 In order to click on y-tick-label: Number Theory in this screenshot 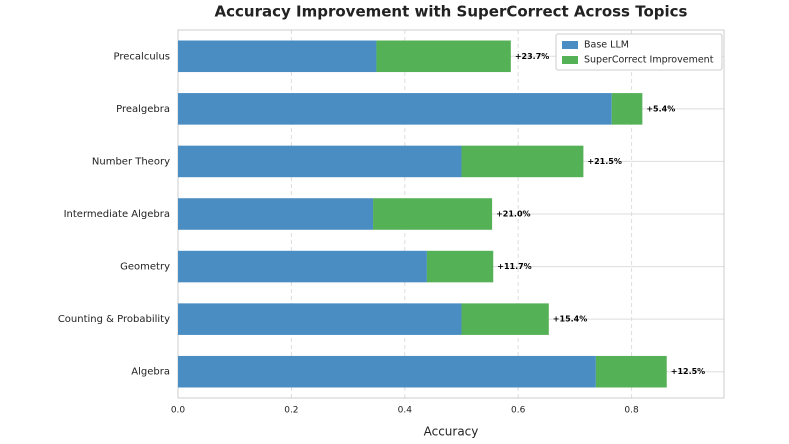, I will do `click(131, 161)`.